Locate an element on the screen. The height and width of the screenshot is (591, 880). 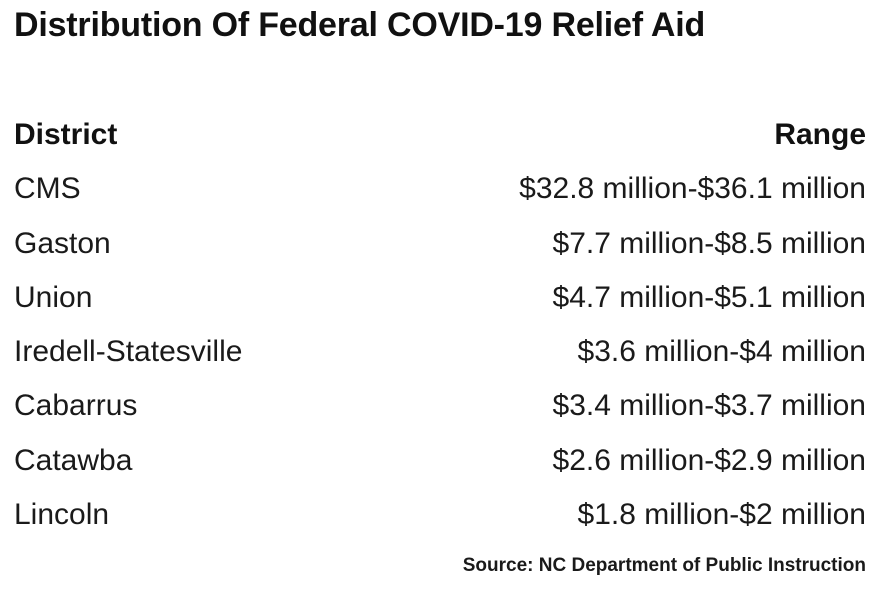
table-row: Catawba $2.6 million-$2.9 million is located at coordinates (440, 461).